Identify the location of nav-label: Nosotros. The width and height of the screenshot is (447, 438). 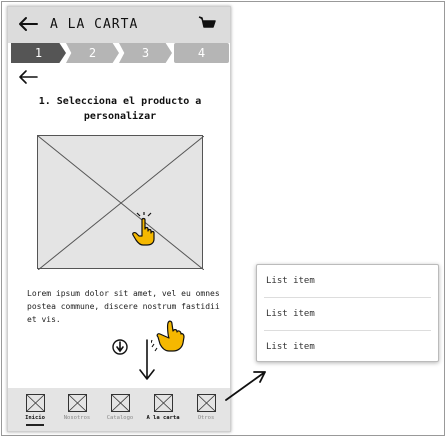
(77, 418).